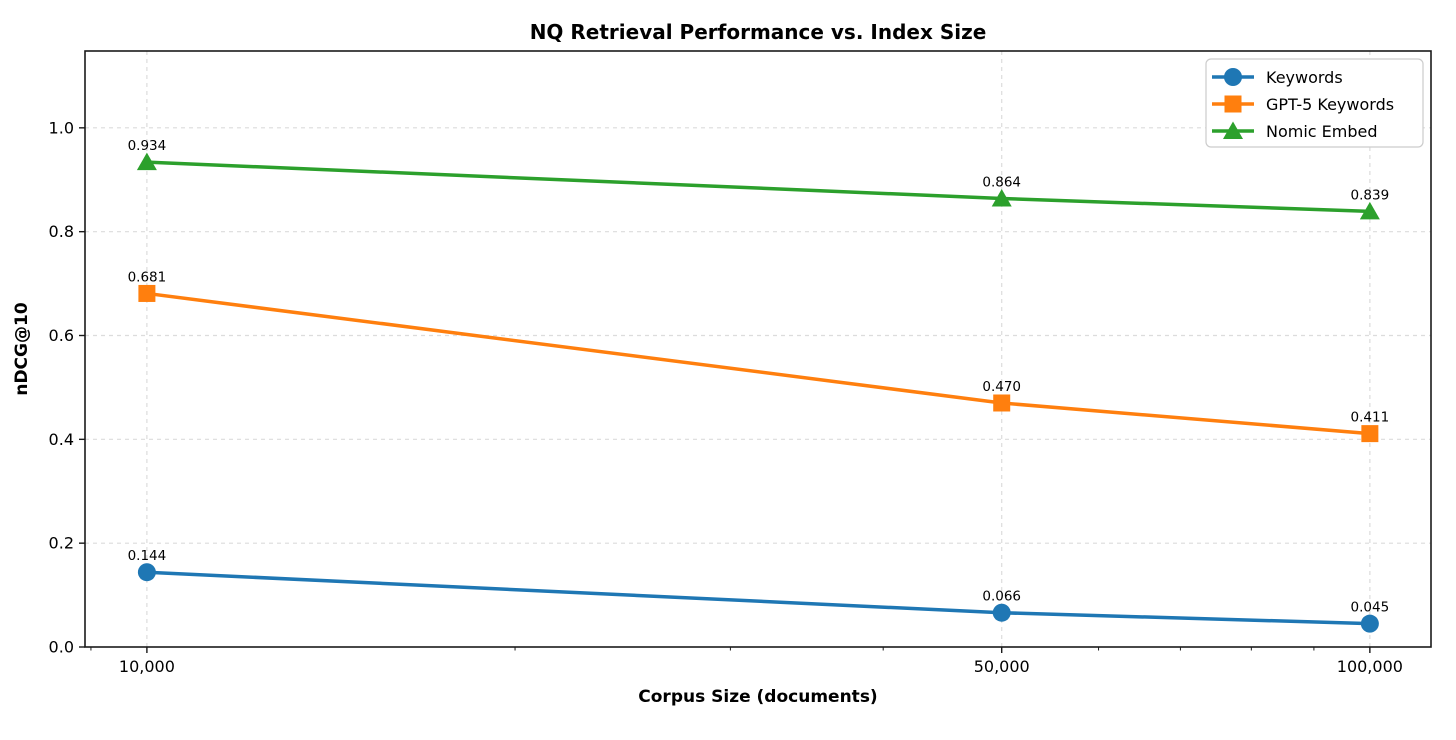 This screenshot has height=740, width=1456. What do you see at coordinates (1002, 666) in the screenshot?
I see `x-tick-label: 50,000` at bounding box center [1002, 666].